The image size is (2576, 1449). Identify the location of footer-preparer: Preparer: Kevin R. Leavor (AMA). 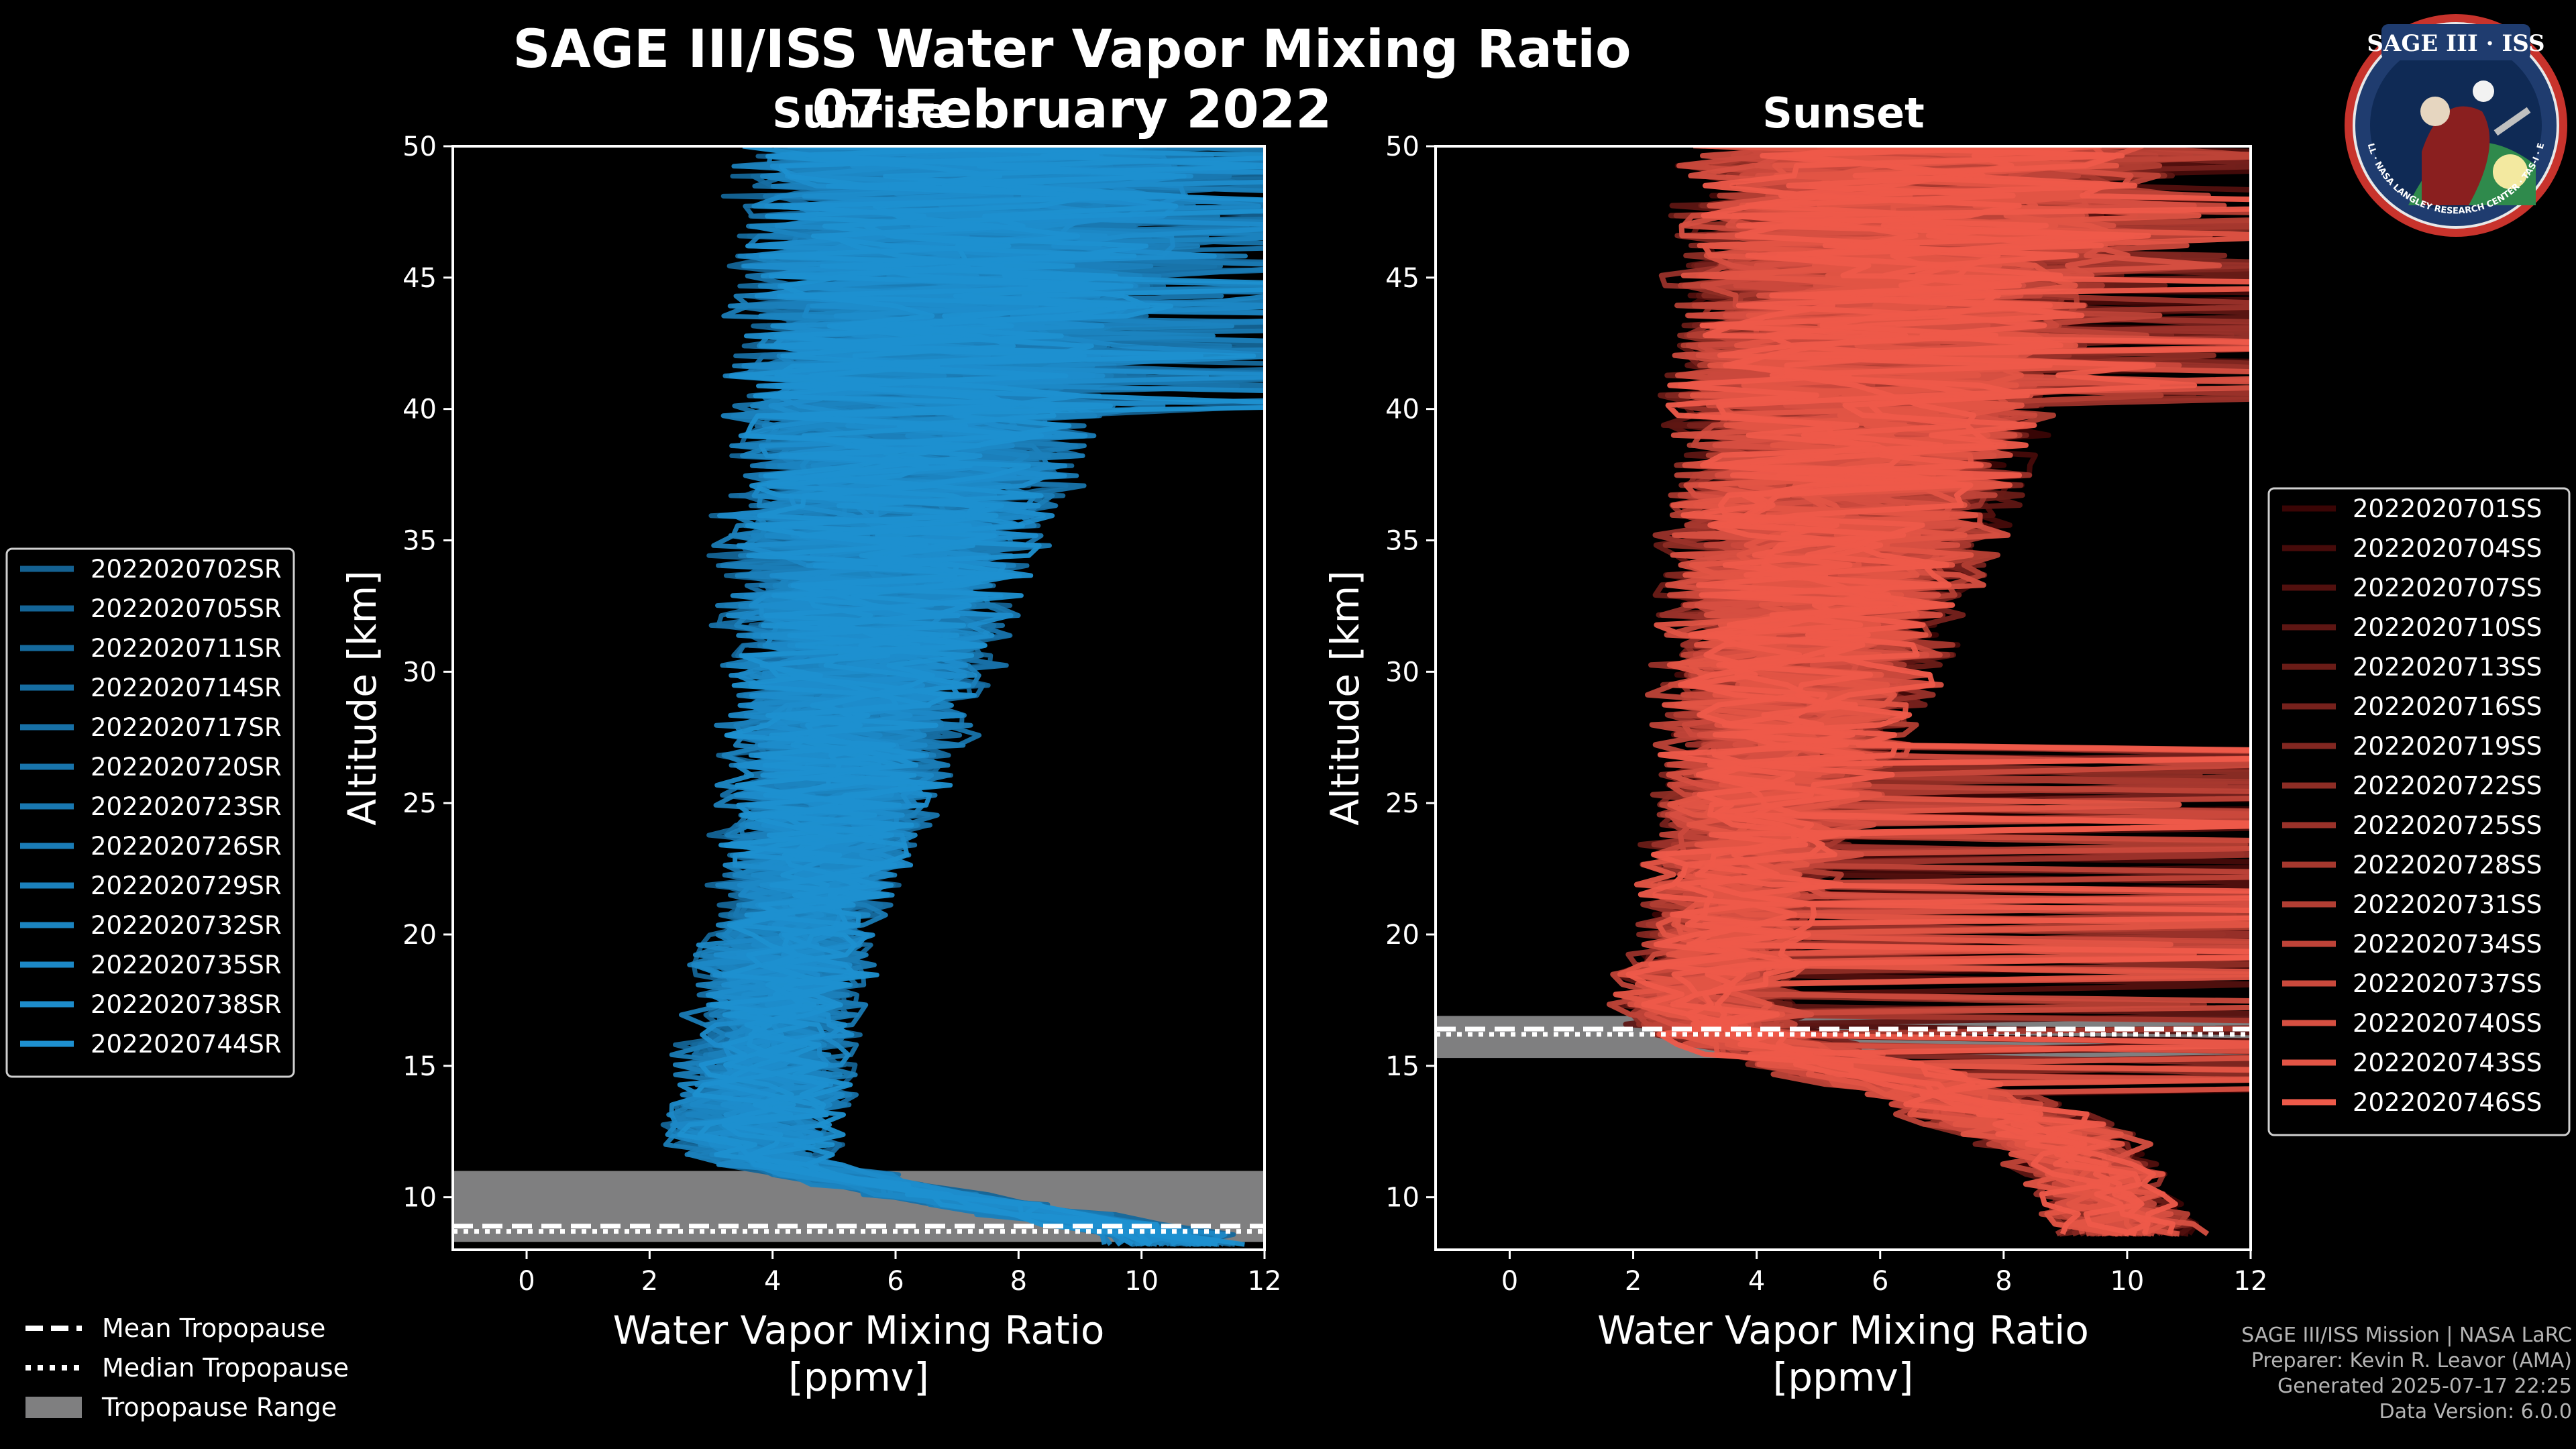
(2411, 1361).